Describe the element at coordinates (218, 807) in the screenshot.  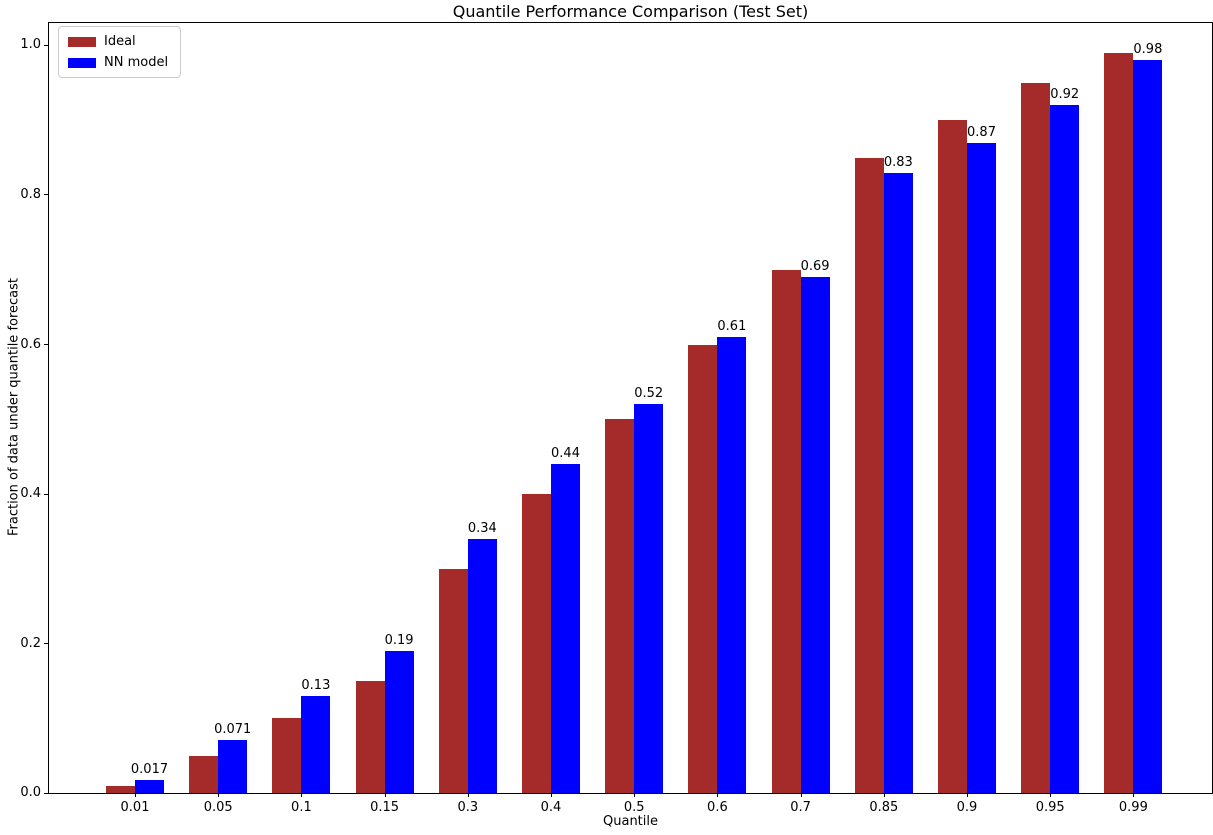
I see `x-tick-label: 0.05` at that location.